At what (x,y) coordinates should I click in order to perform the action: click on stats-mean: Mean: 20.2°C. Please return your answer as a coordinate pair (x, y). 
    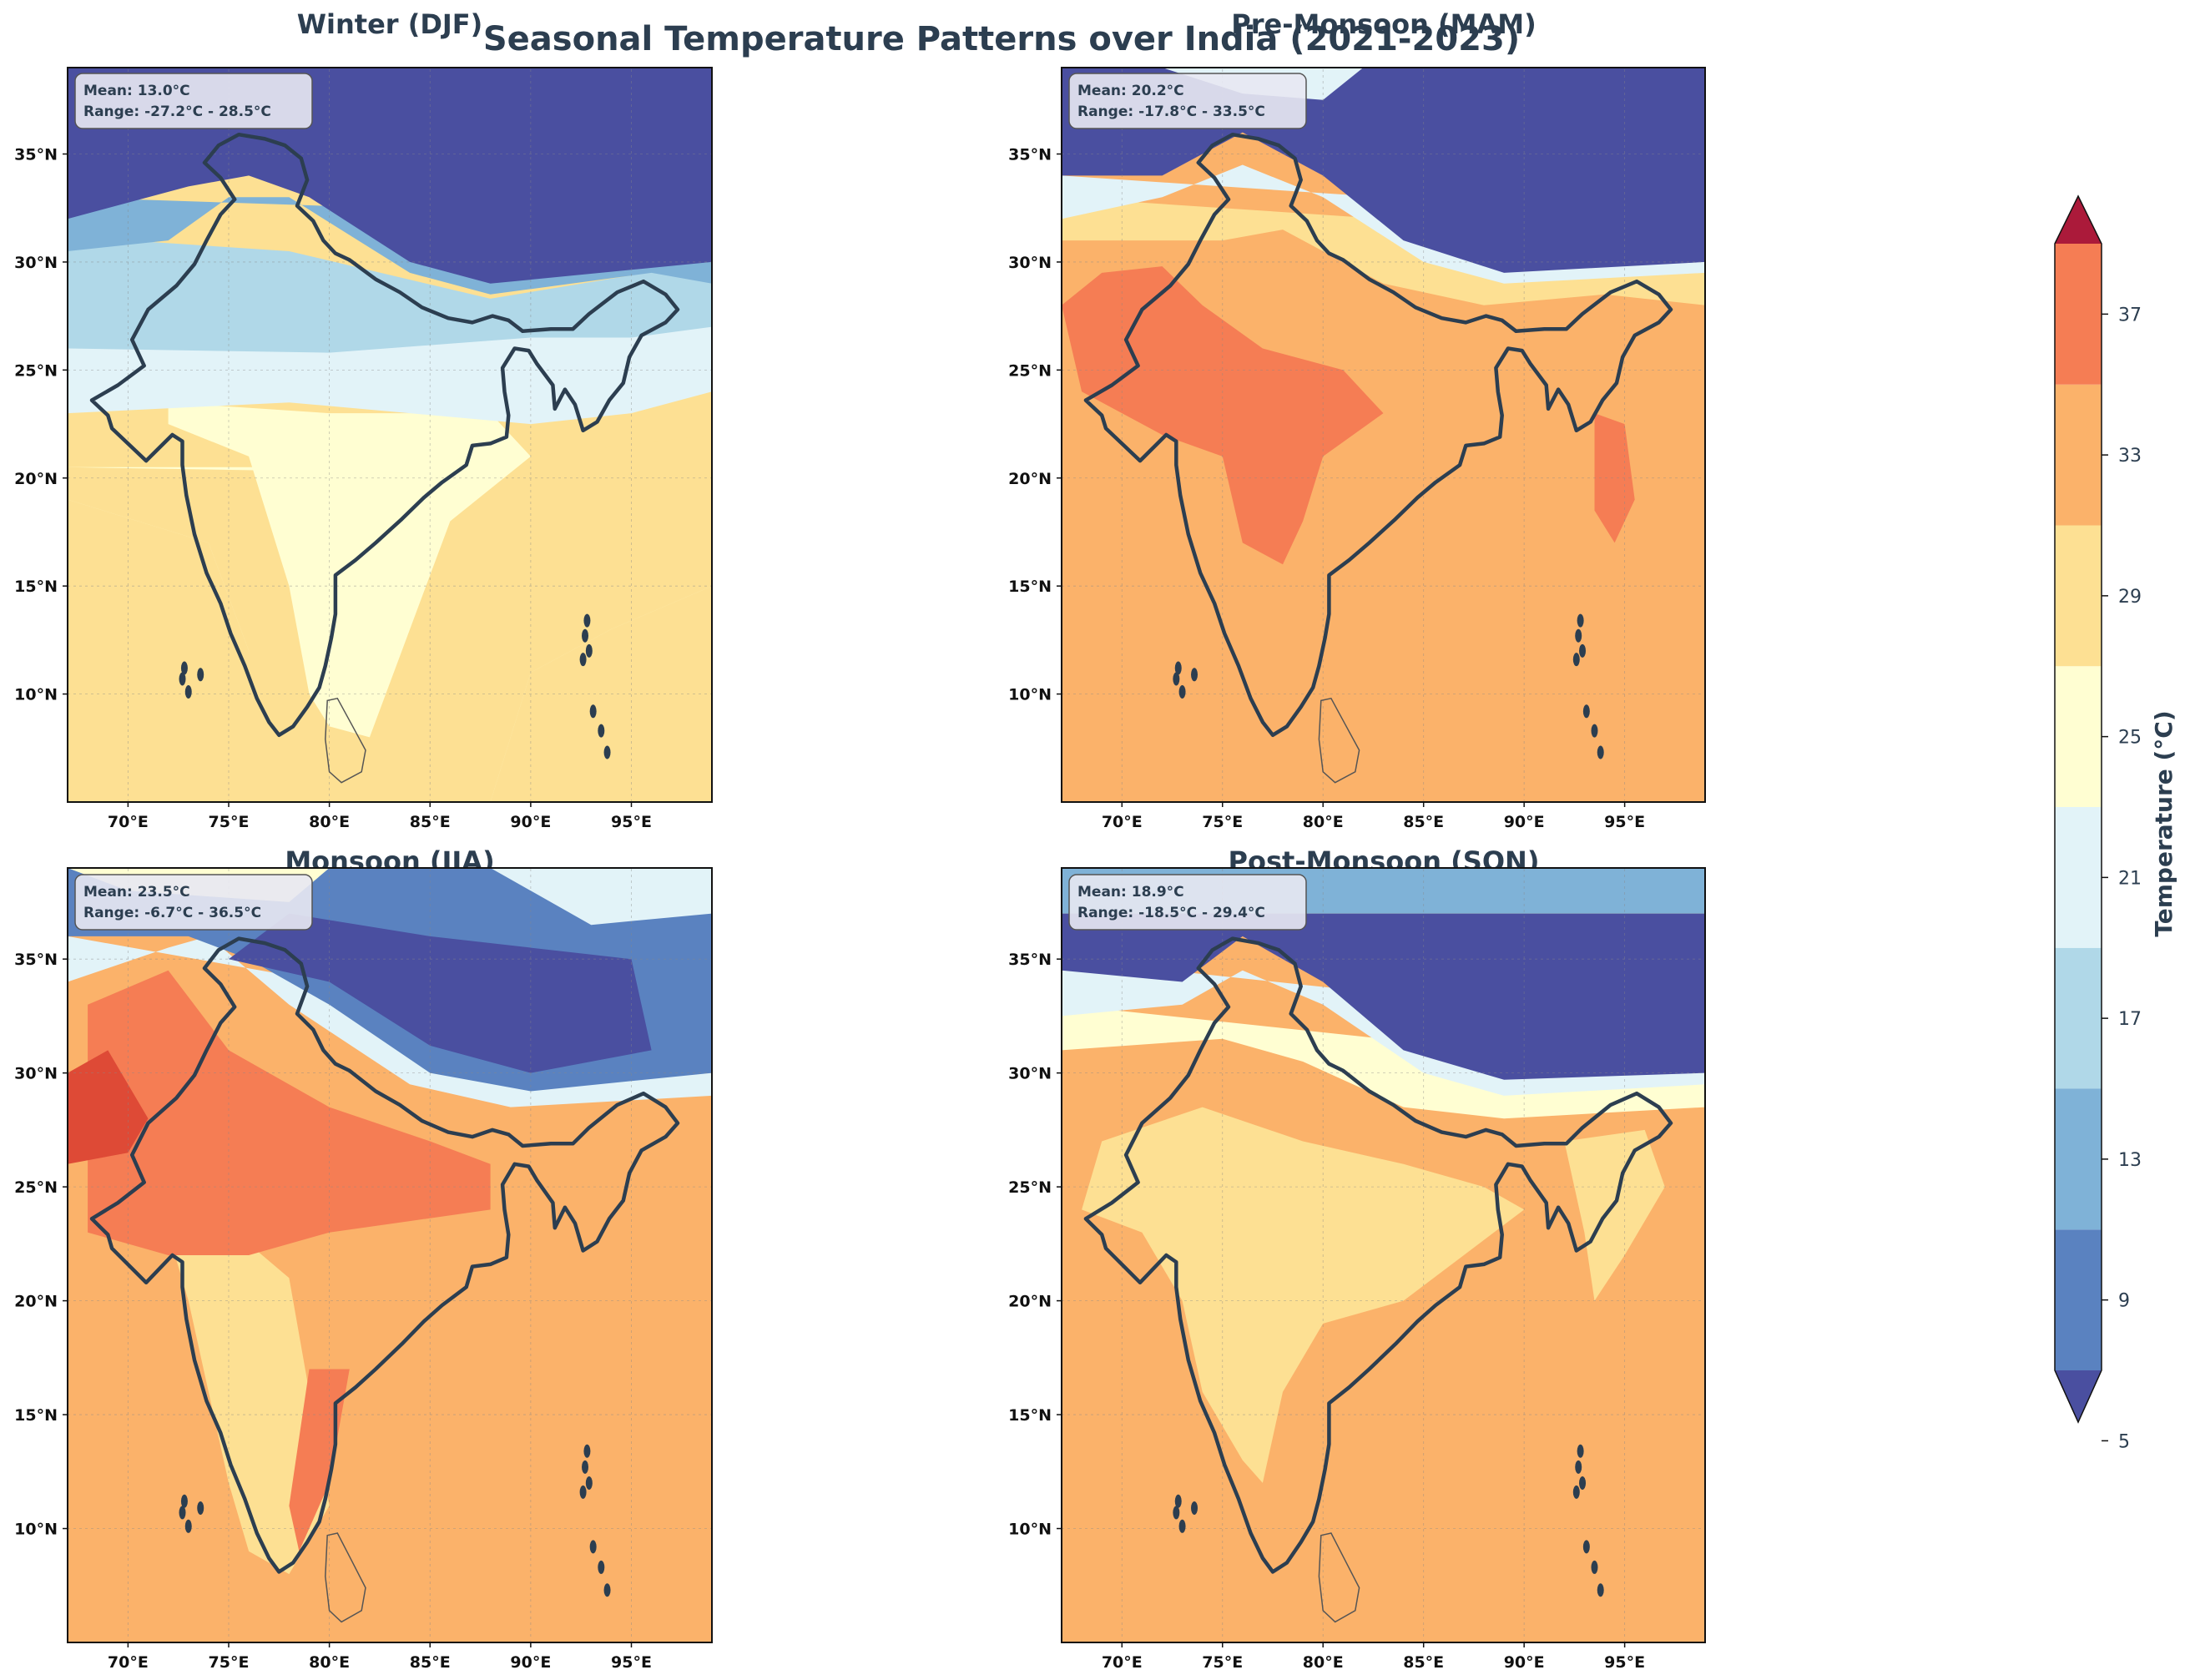
    Looking at the image, I should click on (1131, 91).